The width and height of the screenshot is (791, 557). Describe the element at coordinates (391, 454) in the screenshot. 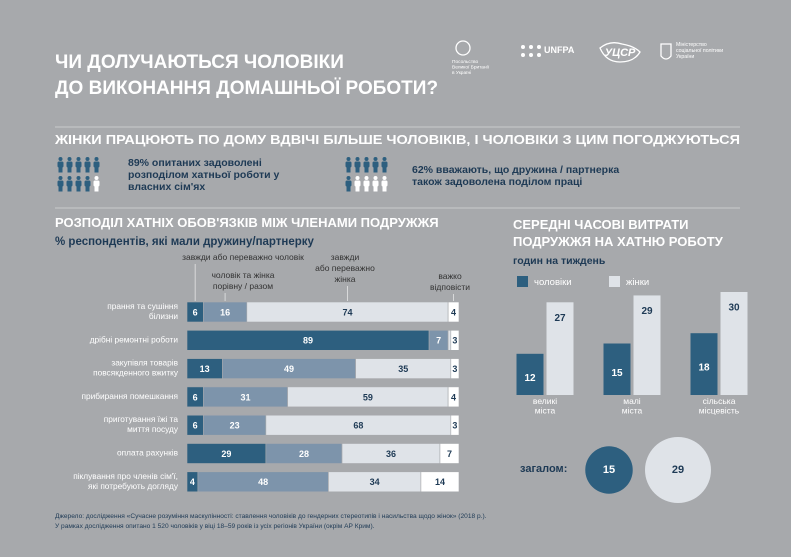

I see `bar-label: 36` at that location.